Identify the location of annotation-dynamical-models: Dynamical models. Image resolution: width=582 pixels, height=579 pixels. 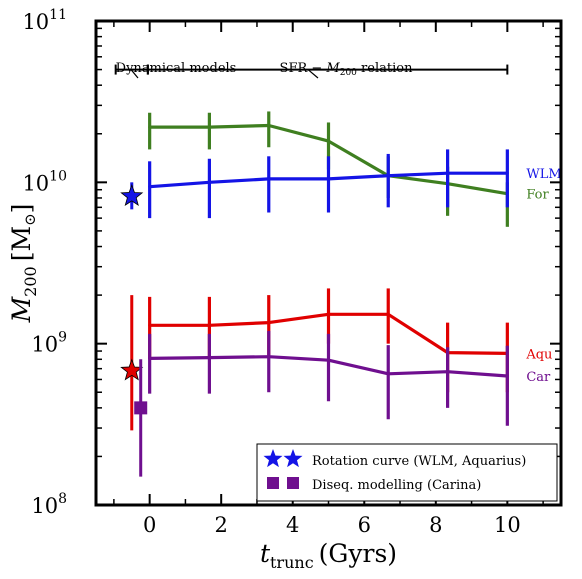
(176, 68).